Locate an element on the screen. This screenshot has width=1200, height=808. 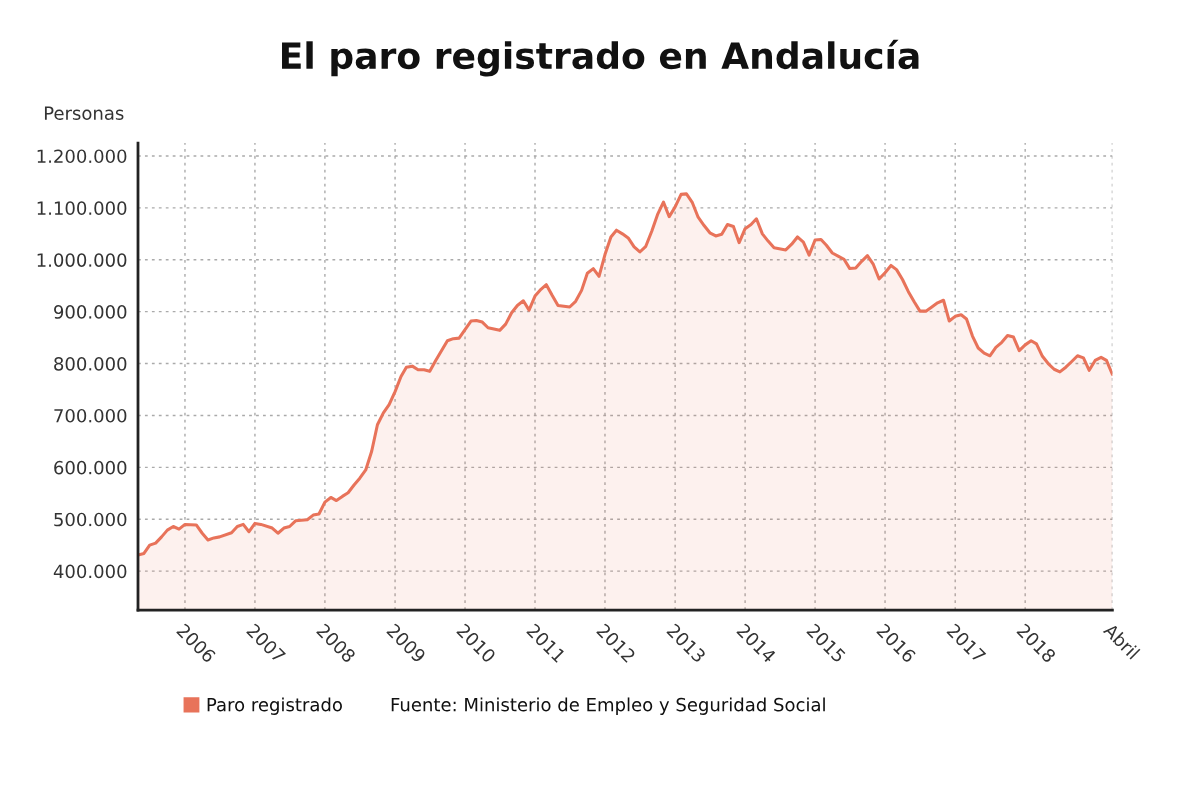
y-tick-label: 900.000 is located at coordinates (90, 312).